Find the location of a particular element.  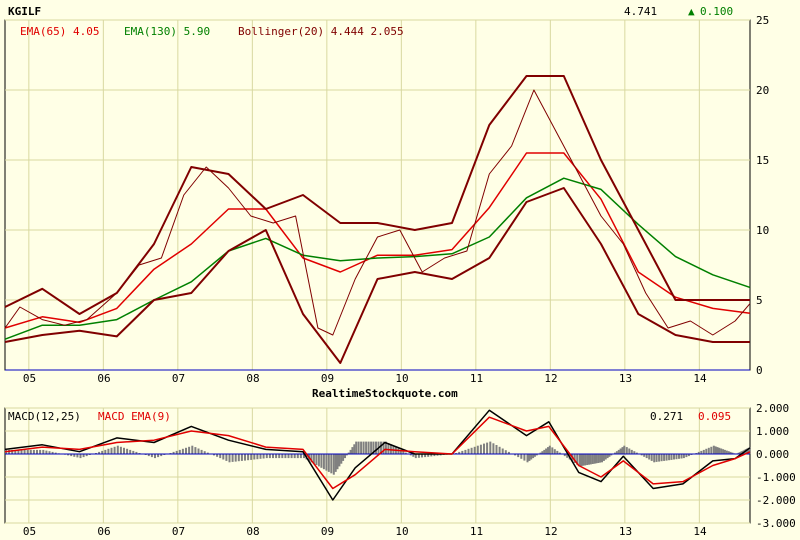

y-tick-label: 25 is located at coordinates (762, 20).